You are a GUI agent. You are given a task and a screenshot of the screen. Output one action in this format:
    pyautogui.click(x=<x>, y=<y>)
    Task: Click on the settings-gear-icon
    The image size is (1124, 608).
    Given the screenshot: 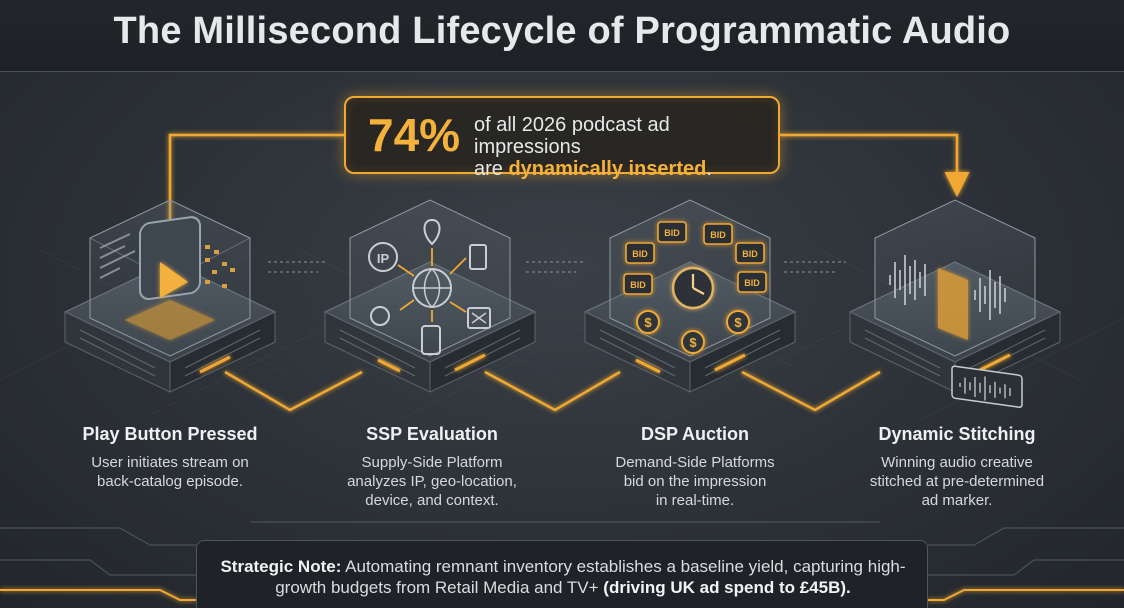 What is the action you would take?
    pyautogui.click(x=380, y=316)
    